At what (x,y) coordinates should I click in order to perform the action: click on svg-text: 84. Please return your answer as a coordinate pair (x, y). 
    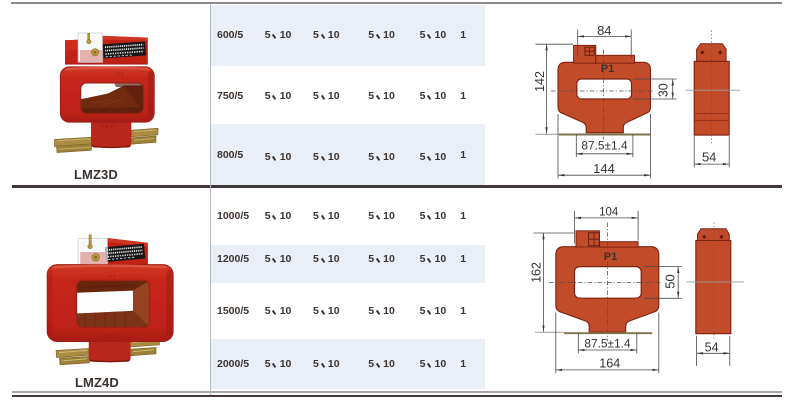
    Looking at the image, I should click on (604, 30).